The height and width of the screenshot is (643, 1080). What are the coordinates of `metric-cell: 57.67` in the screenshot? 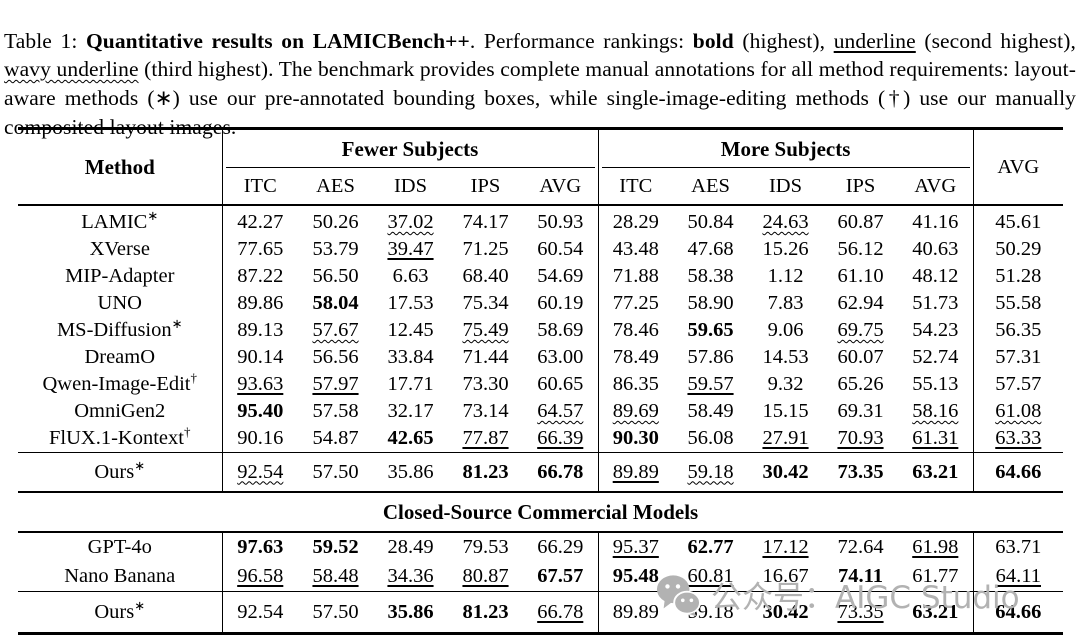 It's located at (335, 330).